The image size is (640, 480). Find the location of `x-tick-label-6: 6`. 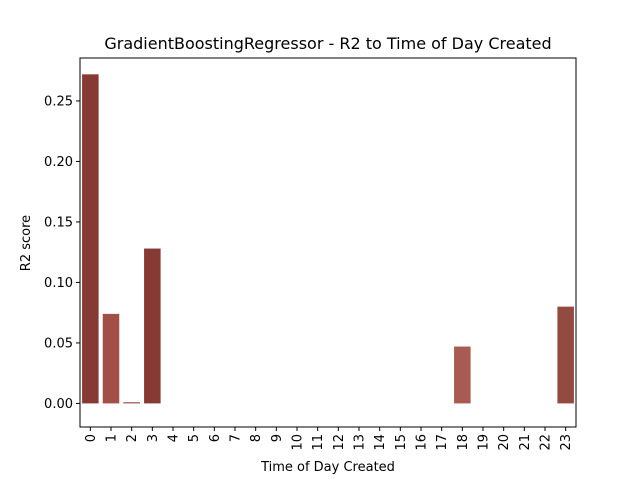

x-tick-label-6: 6 is located at coordinates (215, 438).